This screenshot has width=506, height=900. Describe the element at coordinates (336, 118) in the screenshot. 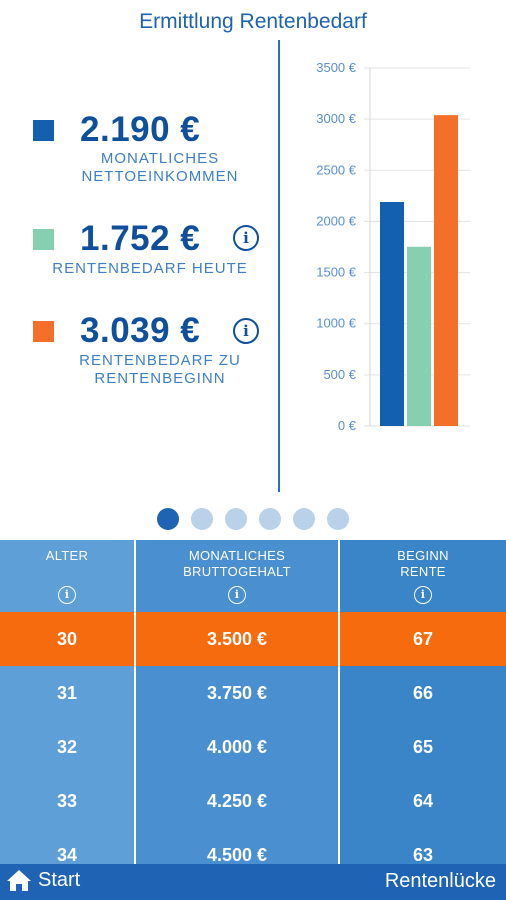

I see `y-tick-label: 3000 €` at that location.